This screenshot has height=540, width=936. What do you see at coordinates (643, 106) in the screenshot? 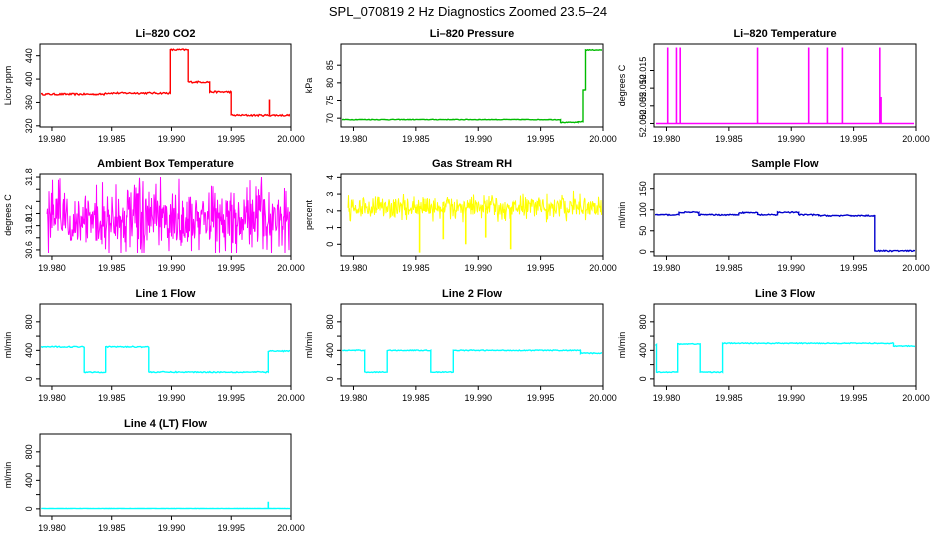
I see `y-tick-label: 52.005` at bounding box center [643, 106].